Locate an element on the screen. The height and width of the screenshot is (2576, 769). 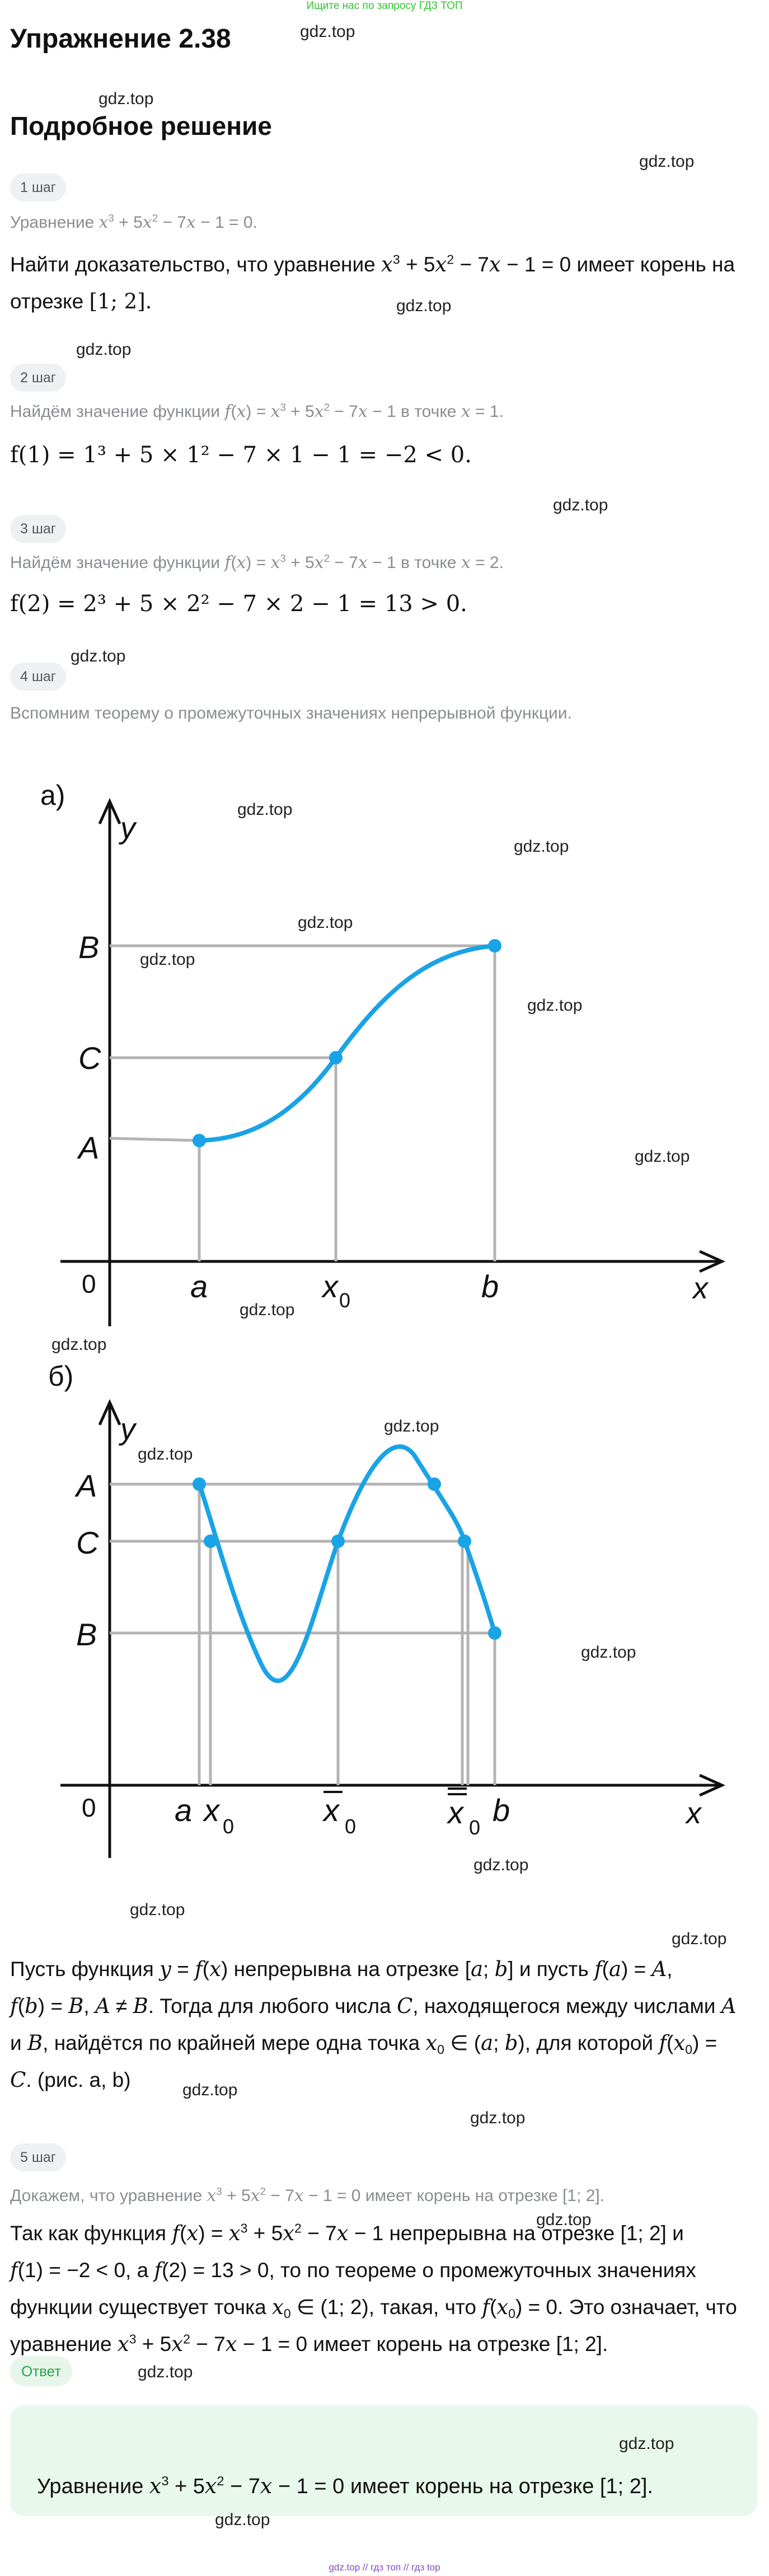
graph-a-guide-A is located at coordinates (154, 1139).